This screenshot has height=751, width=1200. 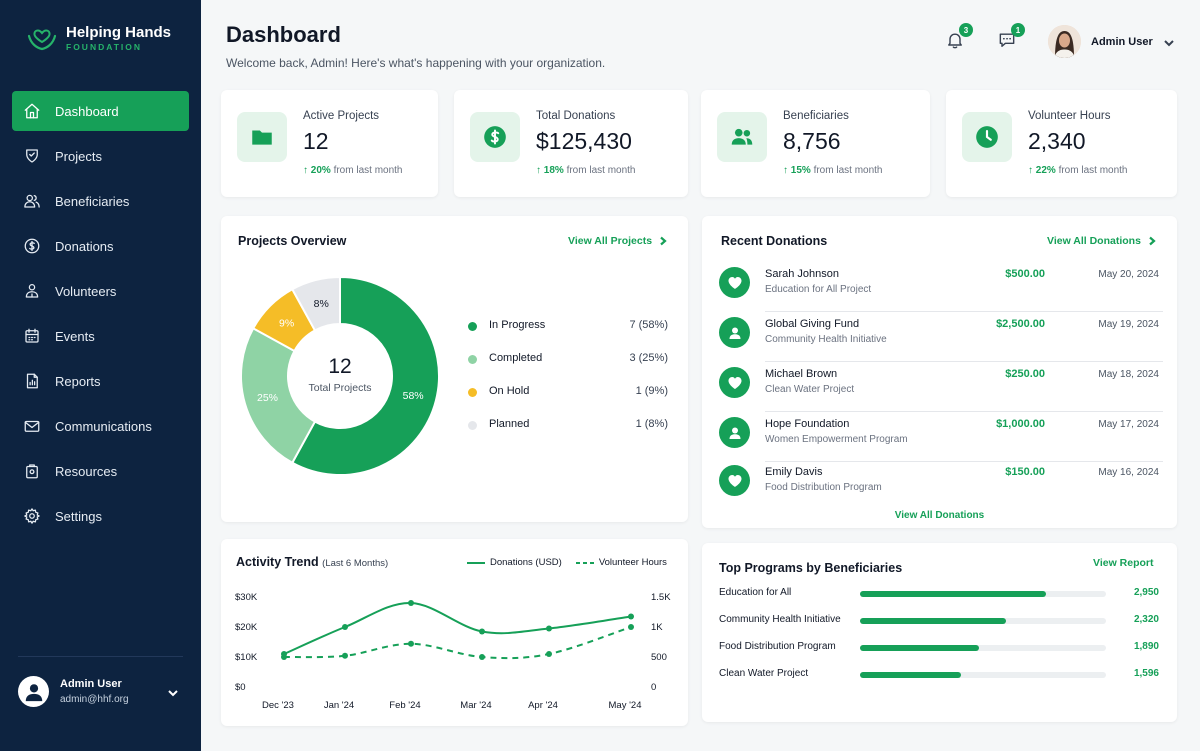 I want to click on sidebar-item-label: Events, so click(x=75, y=336).